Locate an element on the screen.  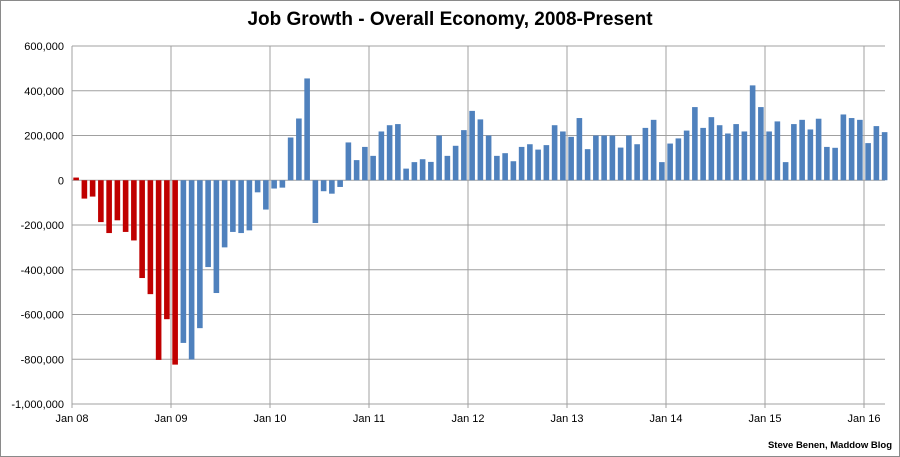
x-tick-label: Jan 09 is located at coordinates (170, 419).